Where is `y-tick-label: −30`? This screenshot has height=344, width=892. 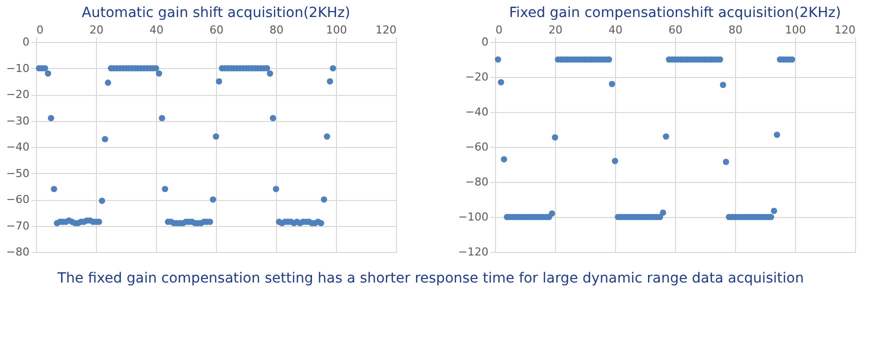
y-tick-label: −30 is located at coordinates (18, 121).